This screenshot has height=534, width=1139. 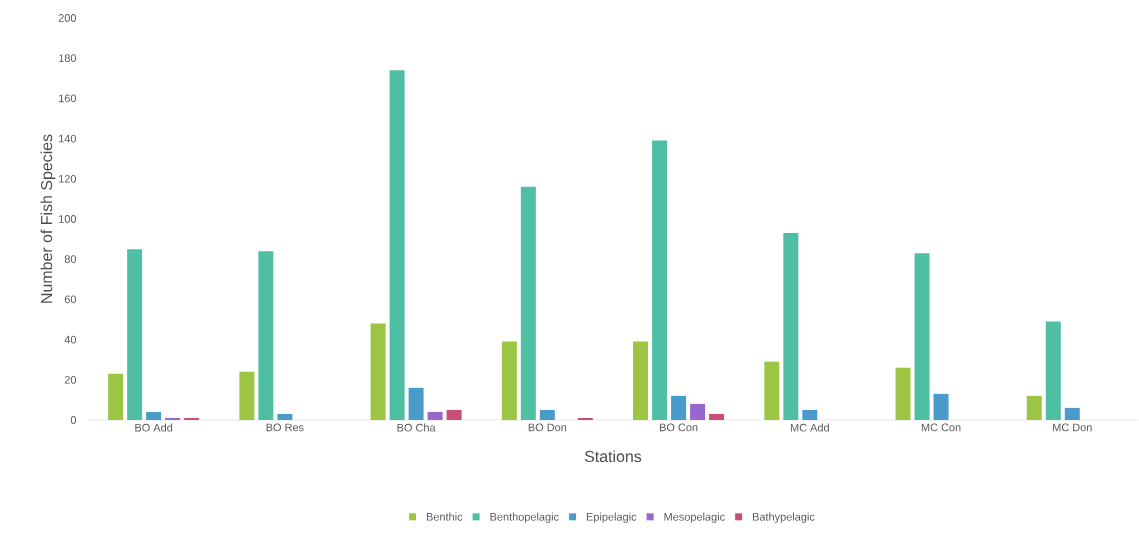 I want to click on legend-label: Bathypelagic, so click(x=784, y=517).